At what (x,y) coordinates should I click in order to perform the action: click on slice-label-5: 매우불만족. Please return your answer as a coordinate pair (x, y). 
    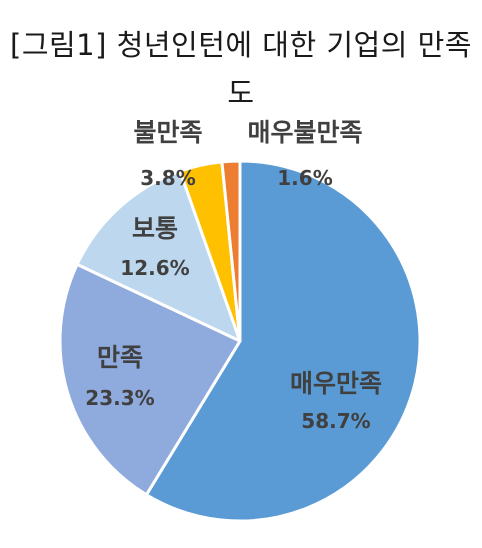
    Looking at the image, I should click on (304, 132).